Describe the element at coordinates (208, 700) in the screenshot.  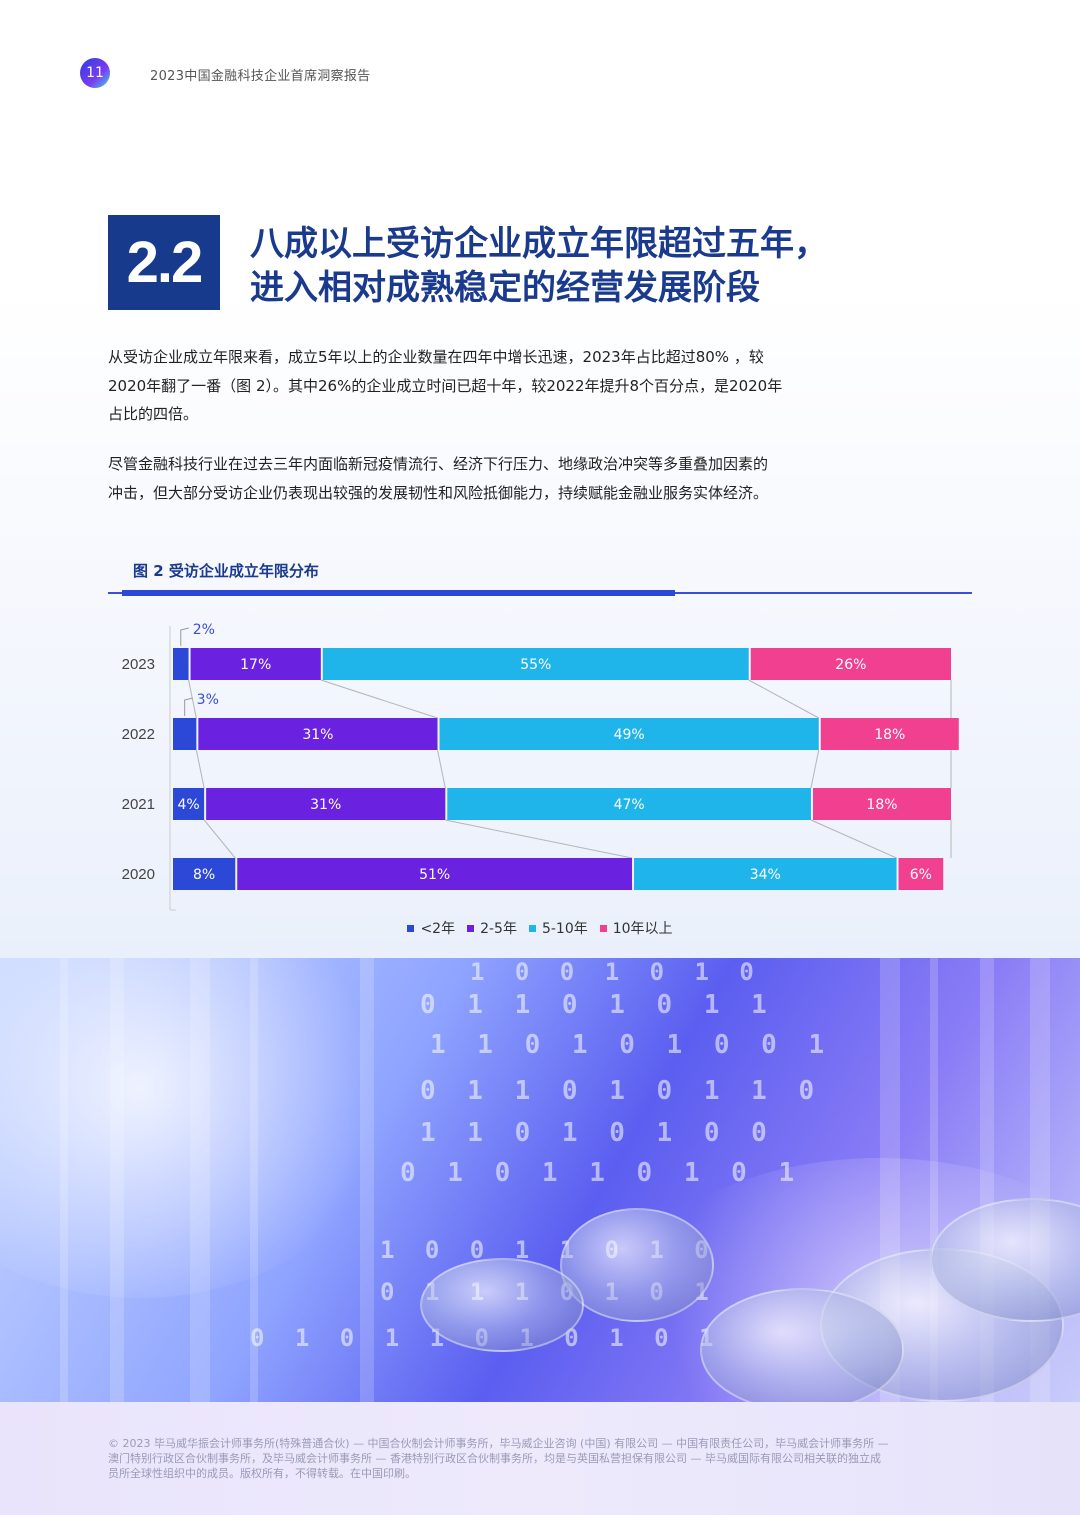
I see `data-label: 3%` at that location.